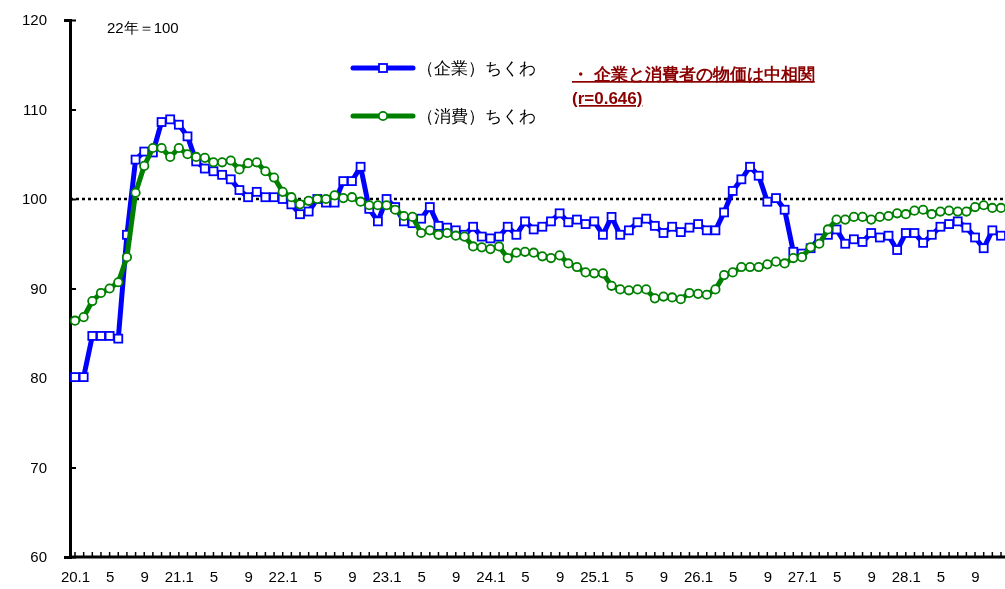 Image resolution: width=1005 pixels, height=589 pixels. I want to click on y-tick-label: 60, so click(38, 557).